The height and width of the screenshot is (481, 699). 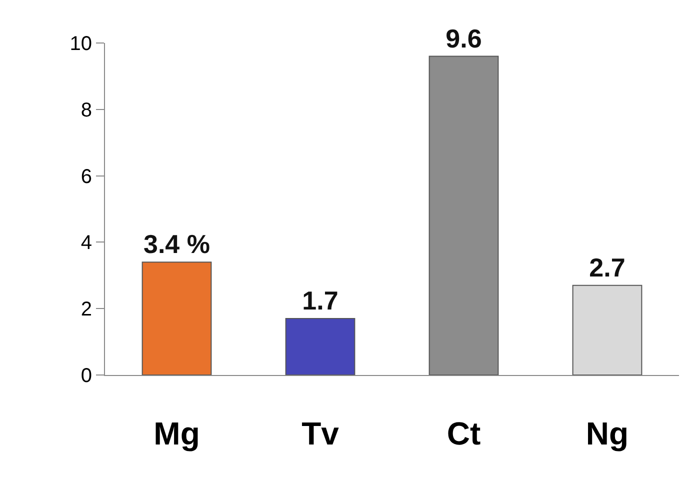 I want to click on data-label: 9.6, so click(x=464, y=38).